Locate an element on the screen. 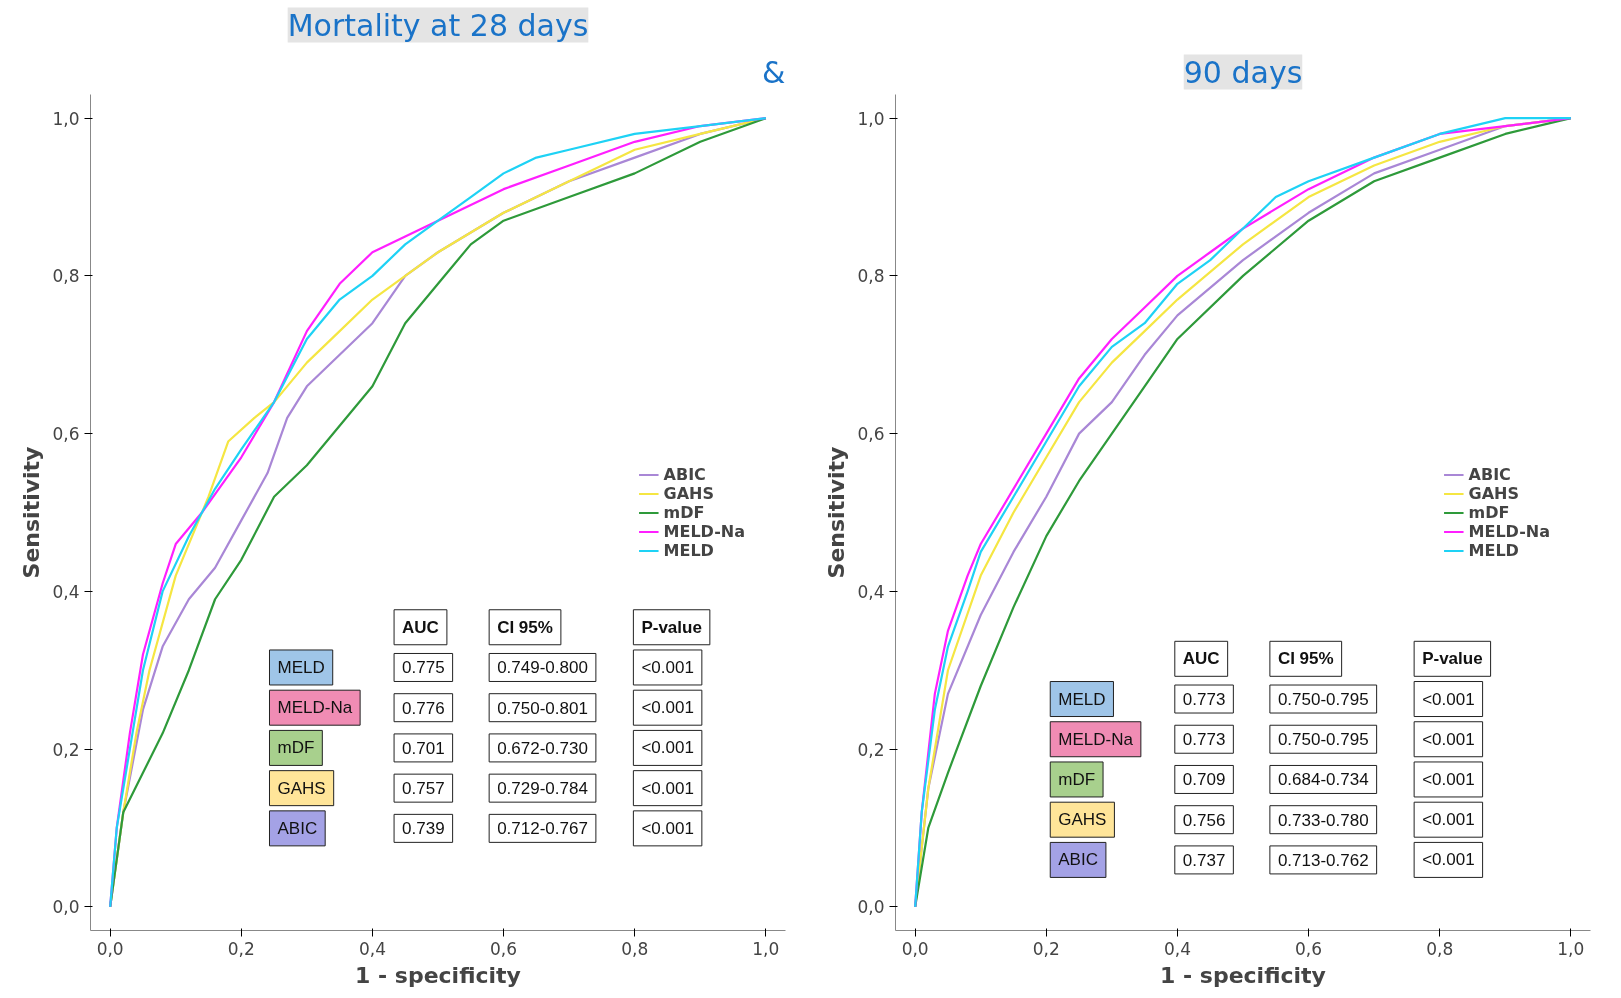 Image resolution: width=1621 pixels, height=998 pixels. annotation: 0.756 is located at coordinates (1204, 820).